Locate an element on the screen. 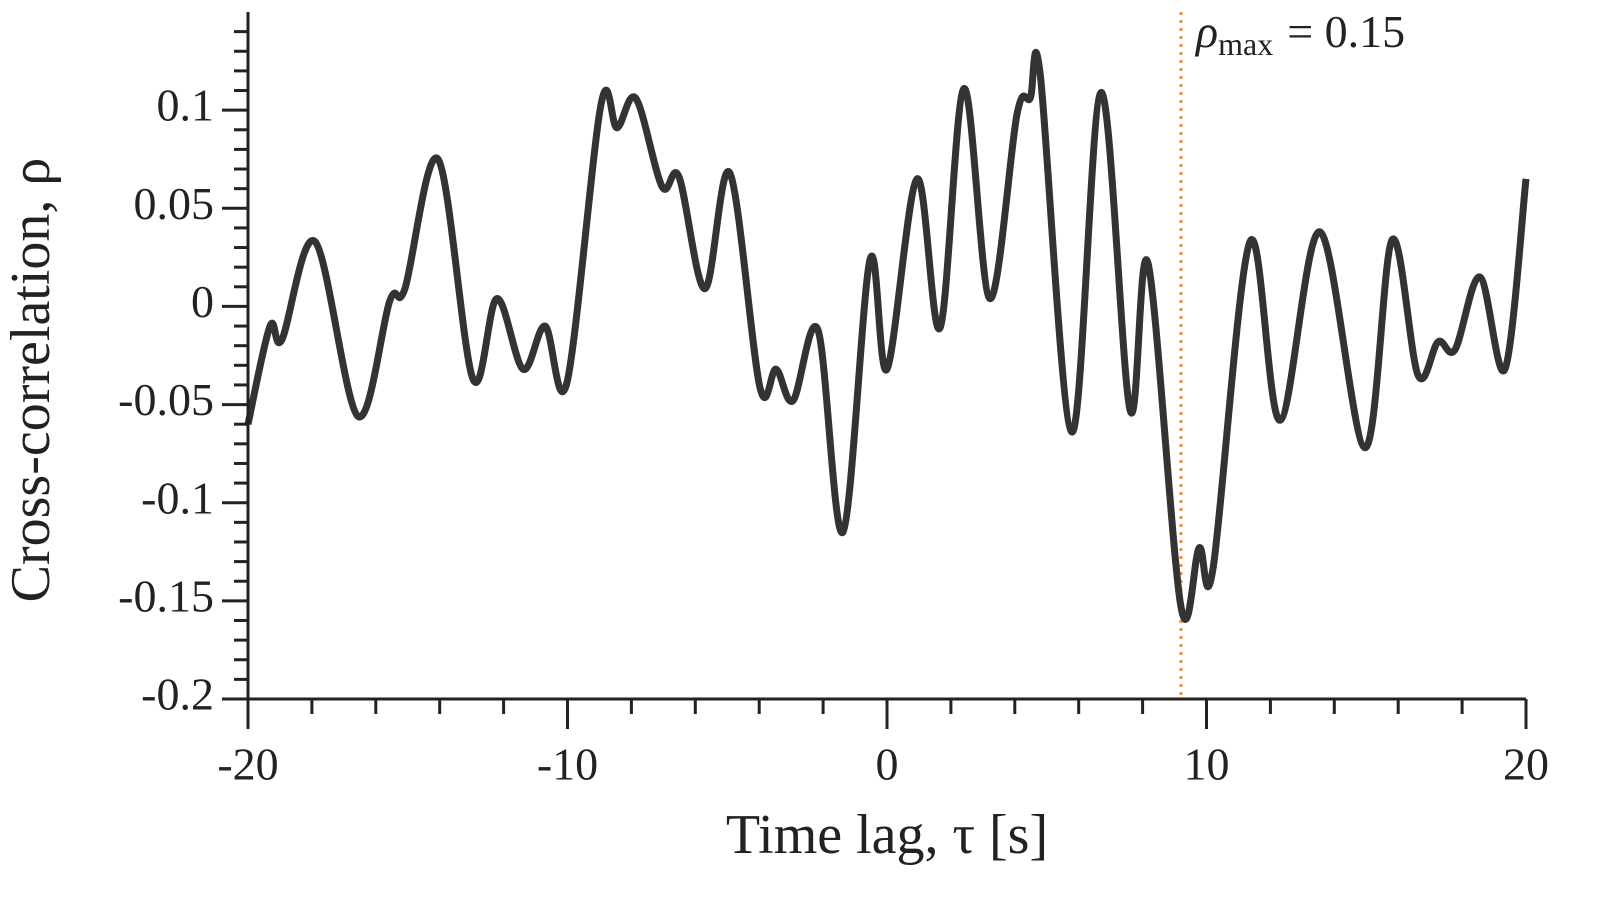 The image size is (1600, 906). annotation: ρmax = 0.15 is located at coordinates (1299, 34).